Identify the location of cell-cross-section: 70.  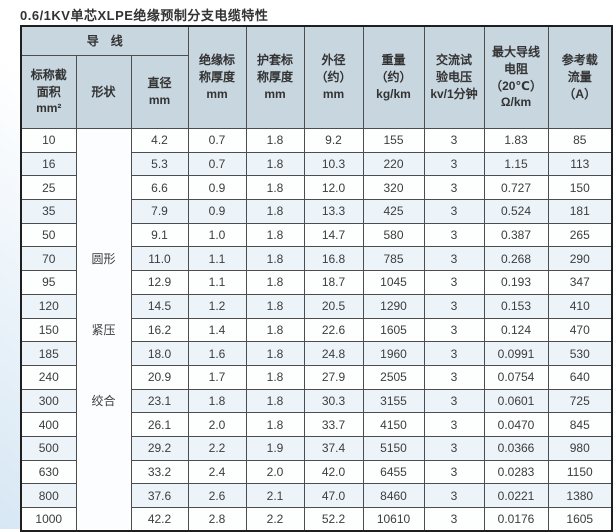
(48, 259).